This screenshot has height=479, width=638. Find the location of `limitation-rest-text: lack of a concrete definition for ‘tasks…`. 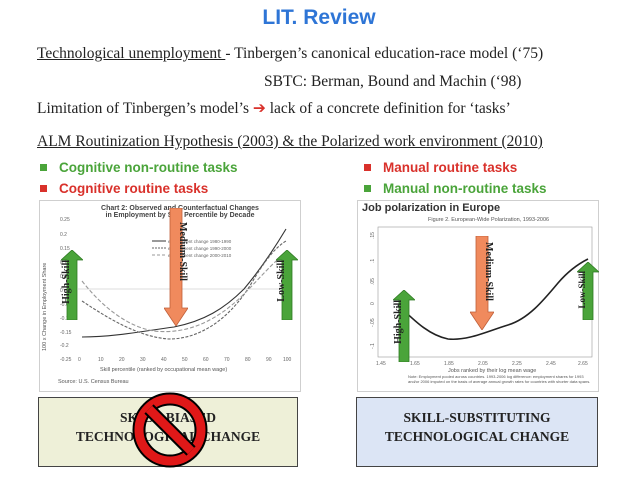

limitation-rest-text: lack of a concrete definition for ‘tasks… is located at coordinates (388, 108).